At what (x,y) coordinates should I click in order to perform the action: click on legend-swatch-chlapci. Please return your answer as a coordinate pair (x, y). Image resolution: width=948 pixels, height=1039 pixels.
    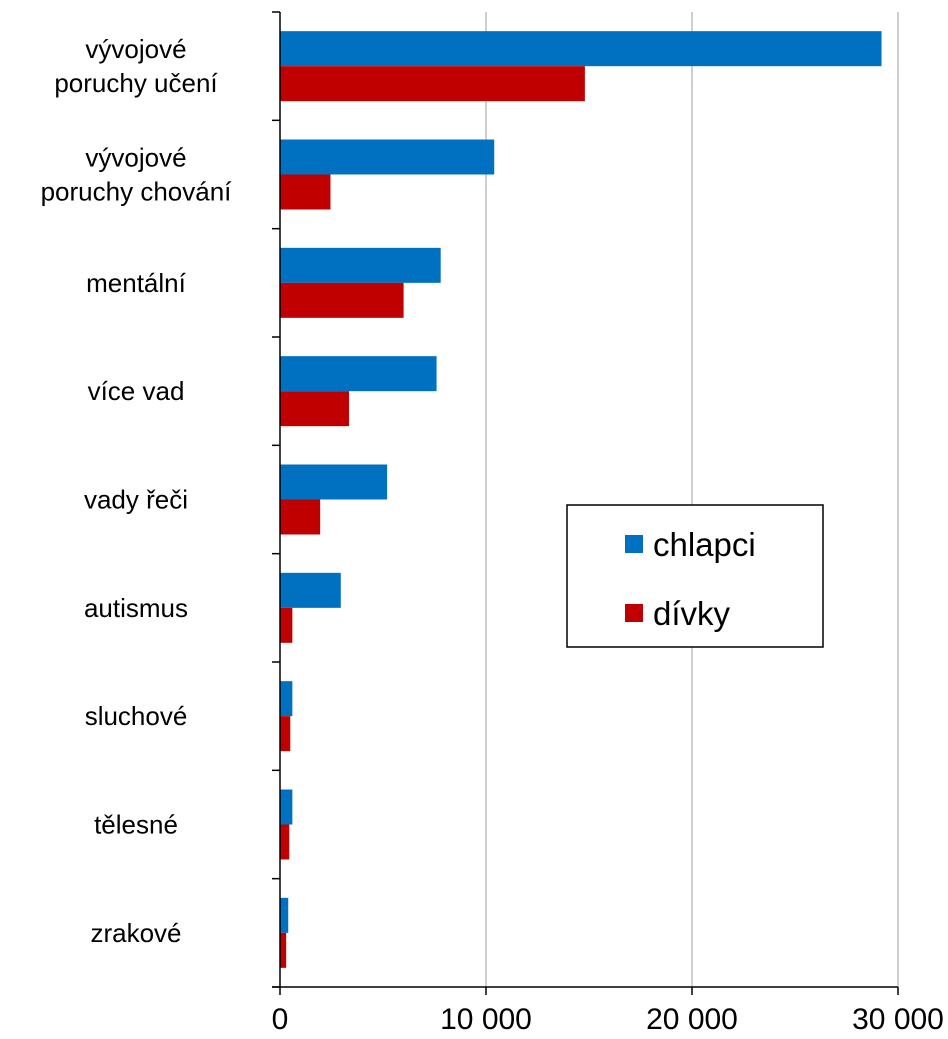
    Looking at the image, I should click on (634, 544).